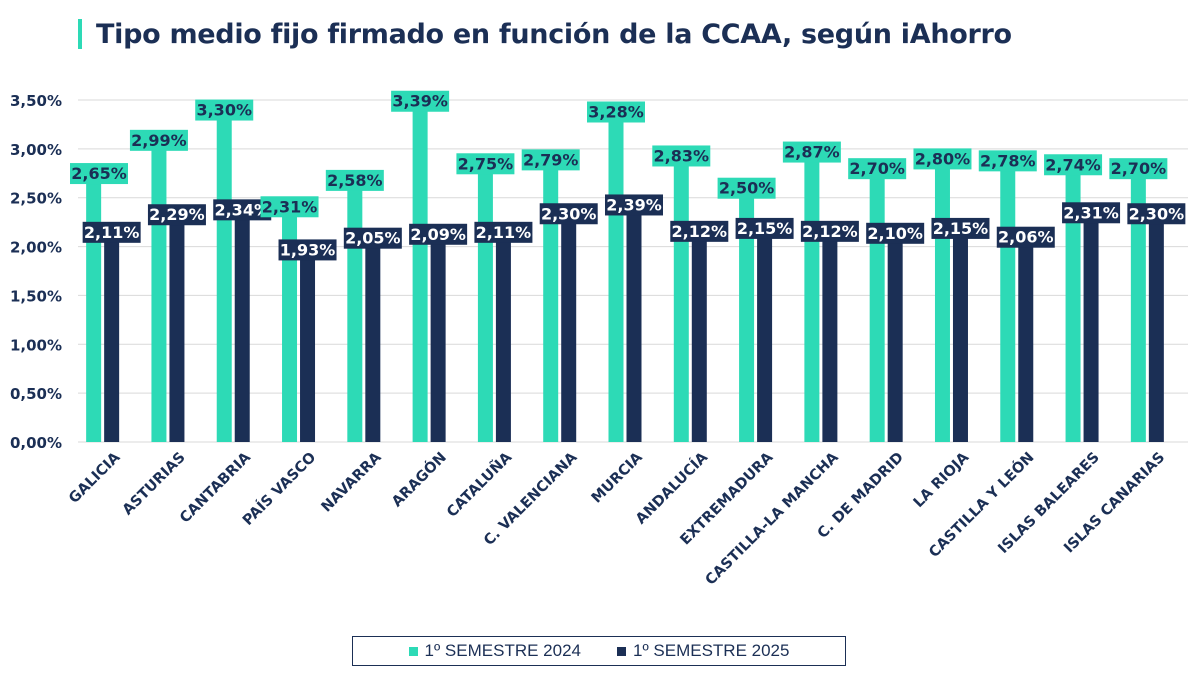  What do you see at coordinates (711, 650) in the screenshot?
I see `legend-label-2025: 1º SEMESTRE 2025` at bounding box center [711, 650].